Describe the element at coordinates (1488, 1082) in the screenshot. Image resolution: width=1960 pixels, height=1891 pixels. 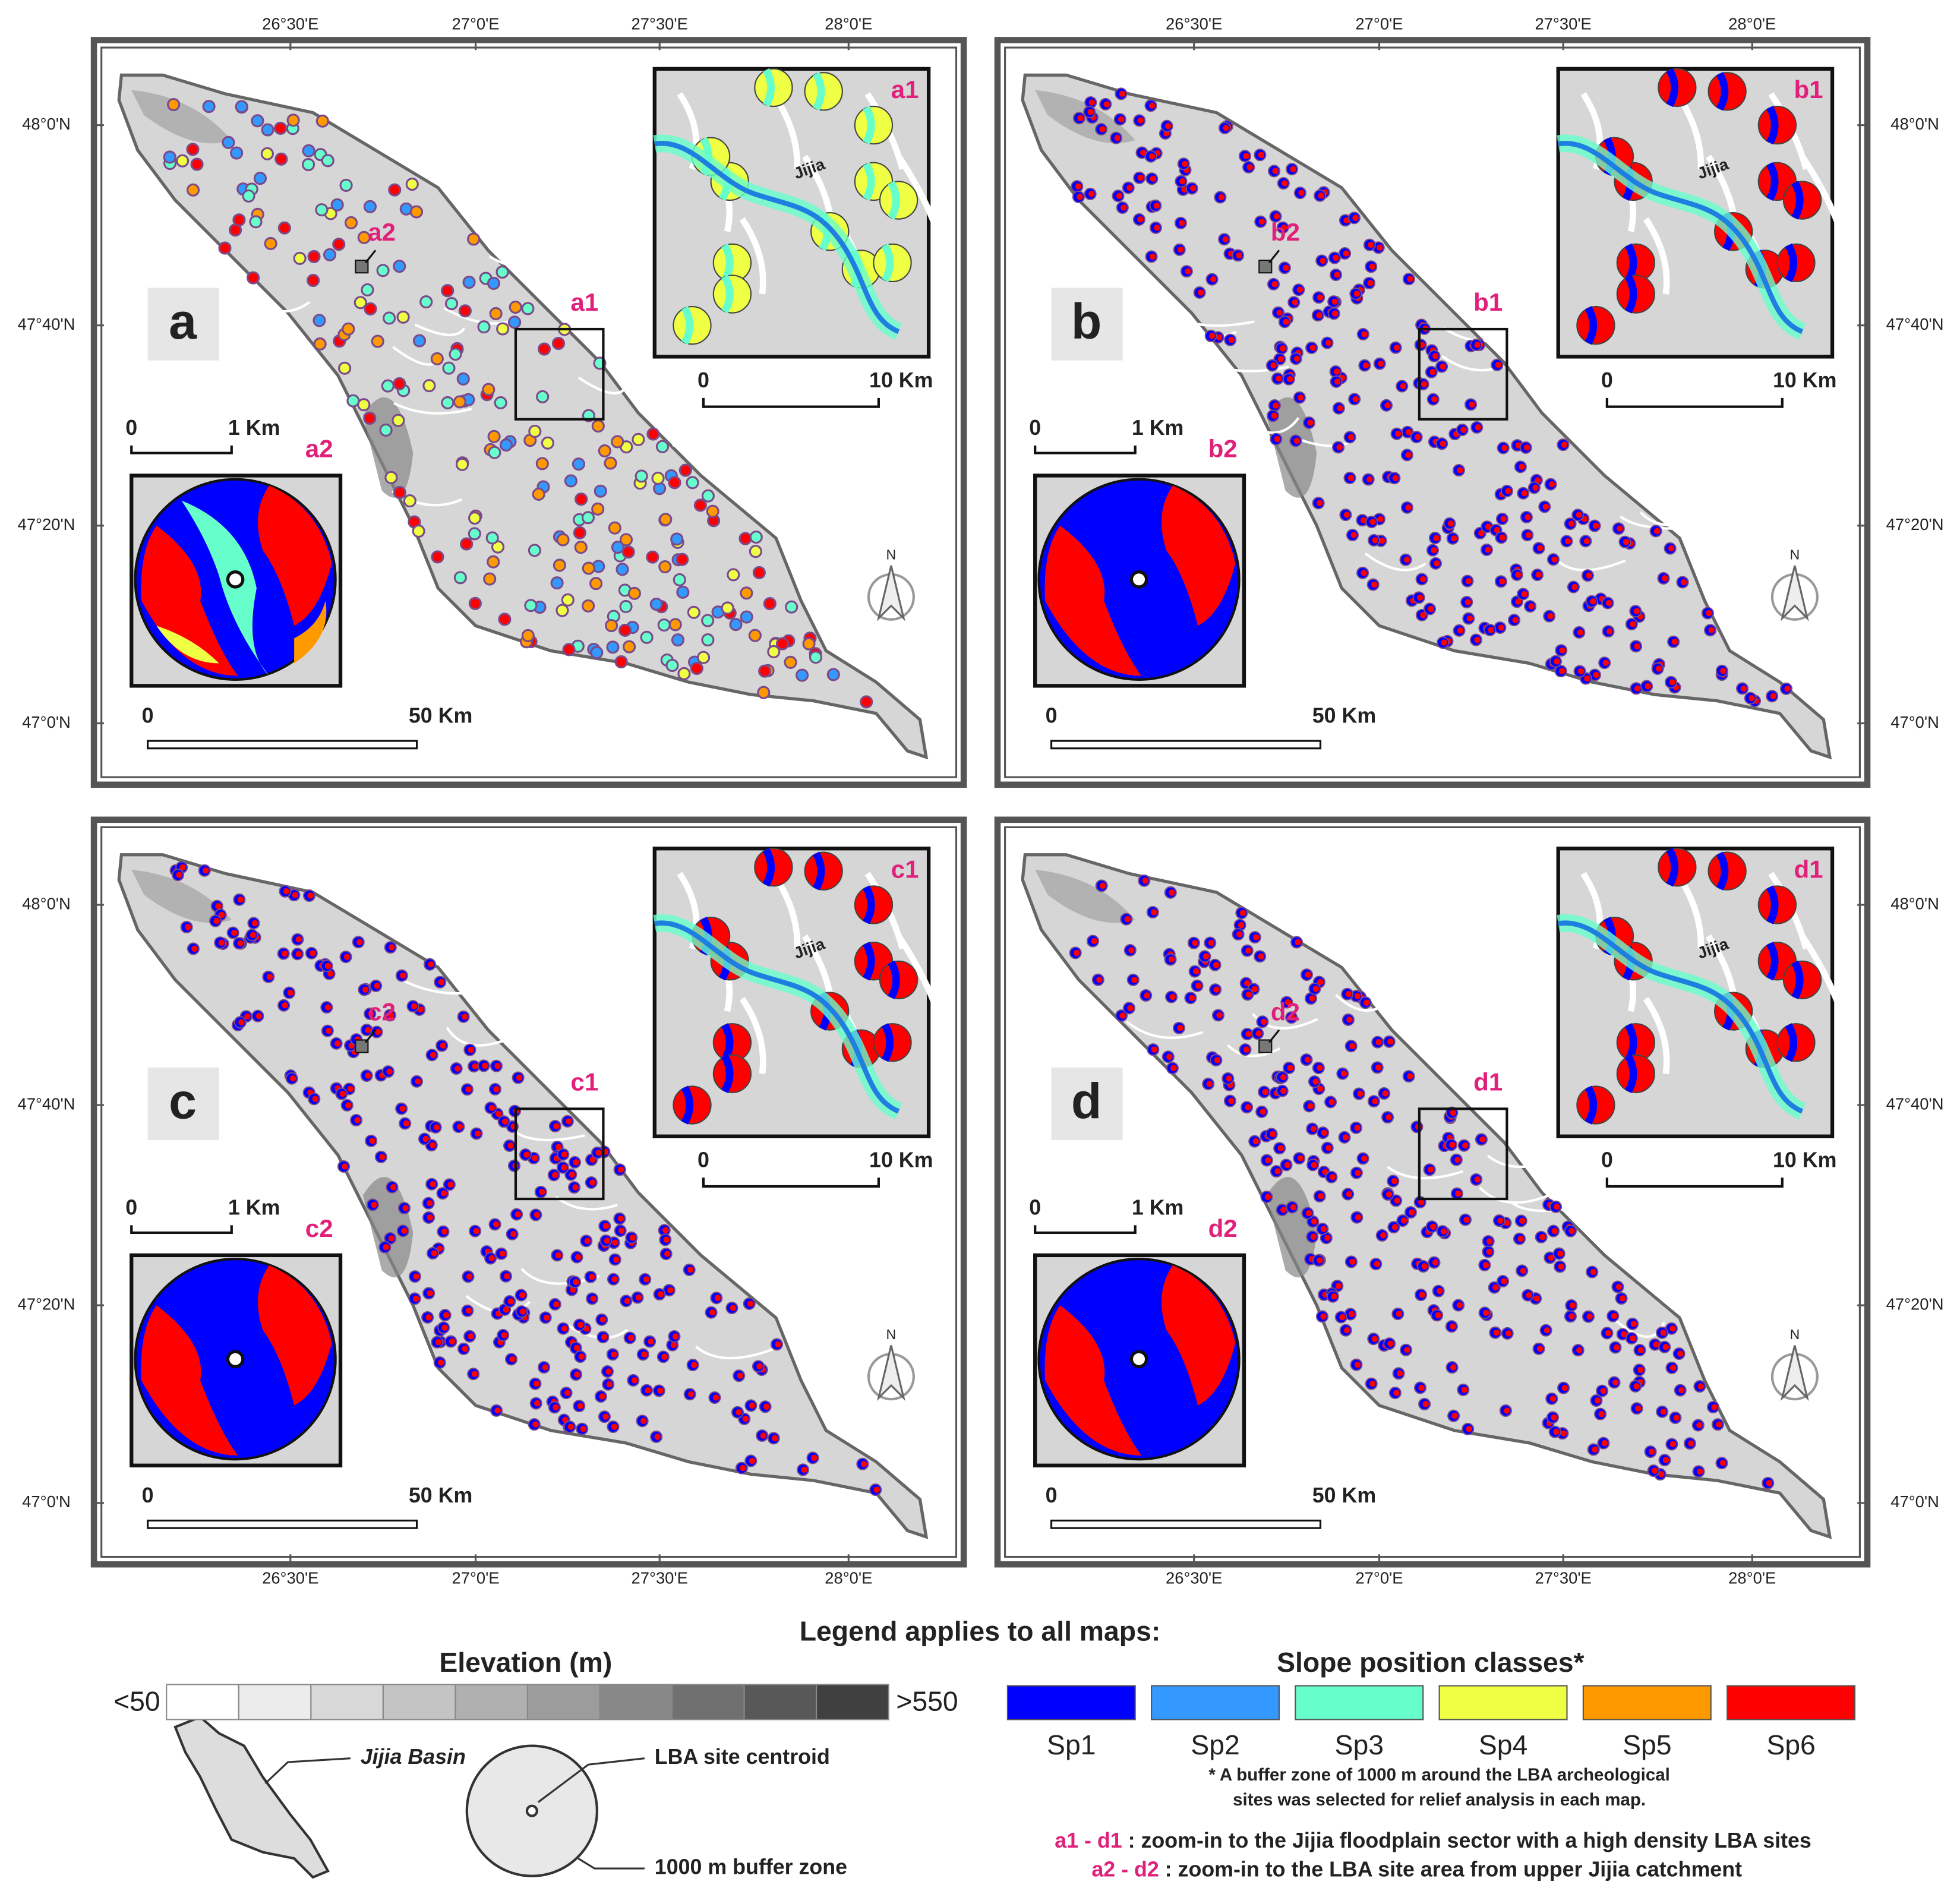
I see `zoom1-label: d1` at that location.